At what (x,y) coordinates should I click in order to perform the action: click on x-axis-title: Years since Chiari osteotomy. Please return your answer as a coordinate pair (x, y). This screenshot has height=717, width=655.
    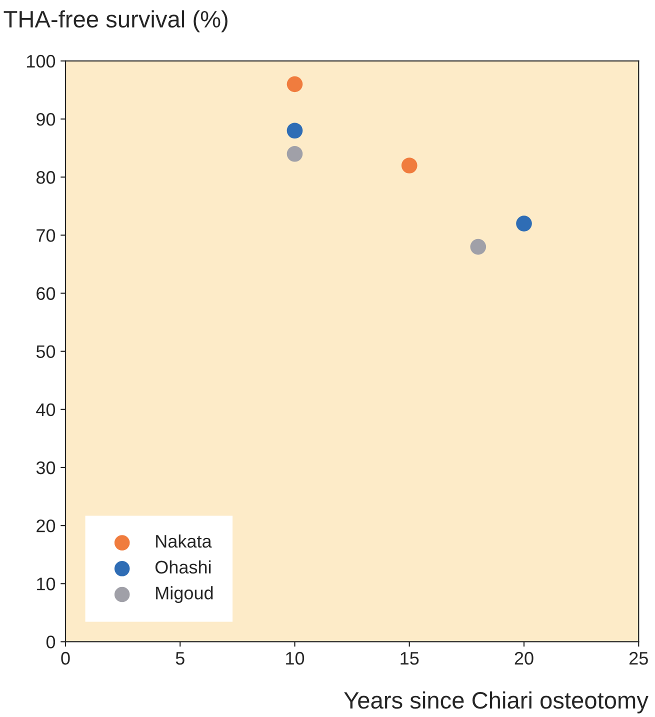
    Looking at the image, I should click on (496, 702).